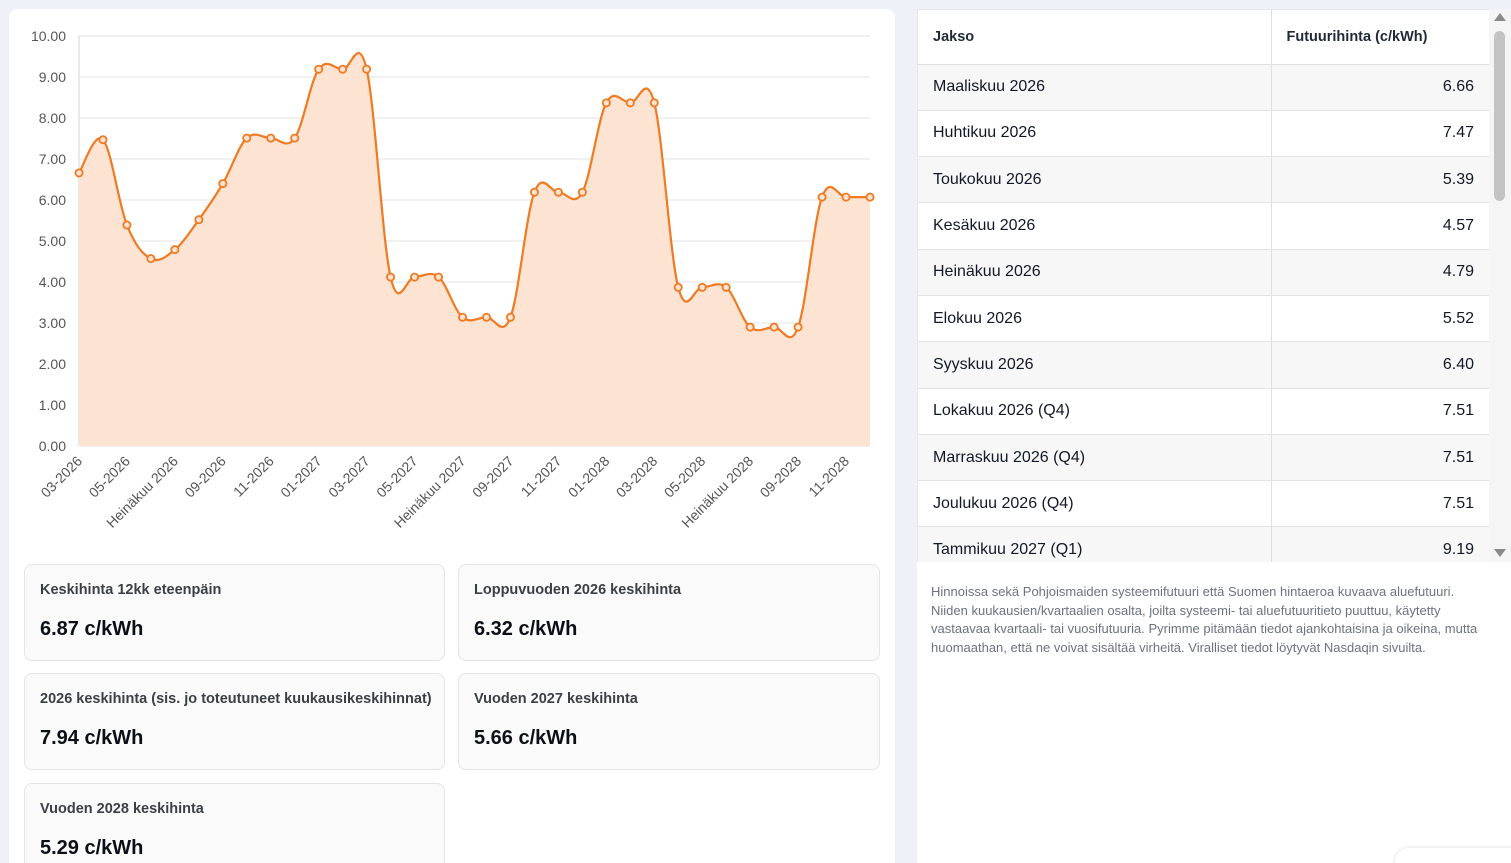 This screenshot has height=863, width=1511. I want to click on y-tick-label: 4.00, so click(52, 282).